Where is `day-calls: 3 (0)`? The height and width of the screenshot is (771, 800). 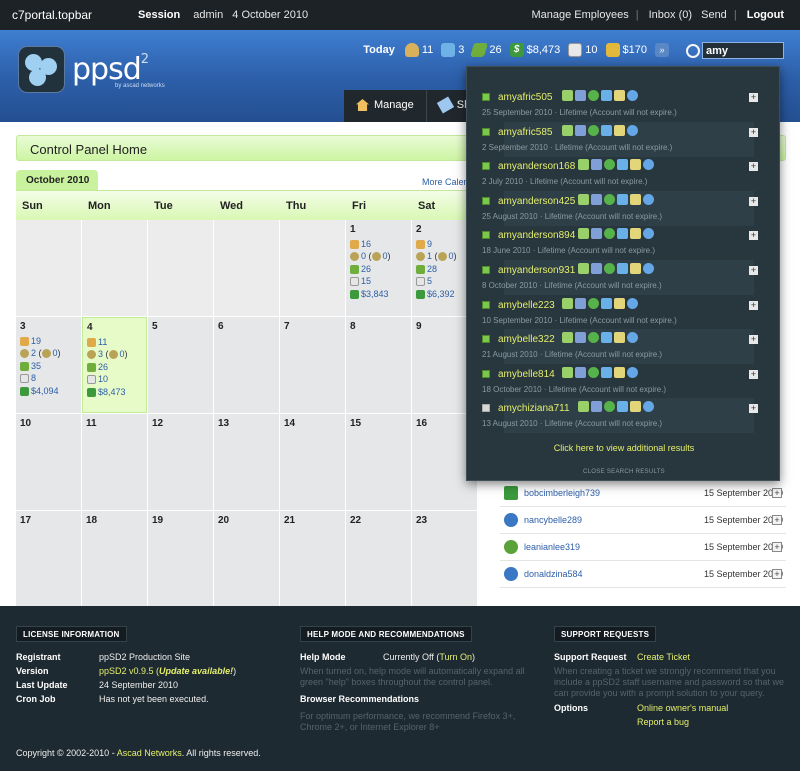
day-calls: 3 (0) is located at coordinates (114, 355).